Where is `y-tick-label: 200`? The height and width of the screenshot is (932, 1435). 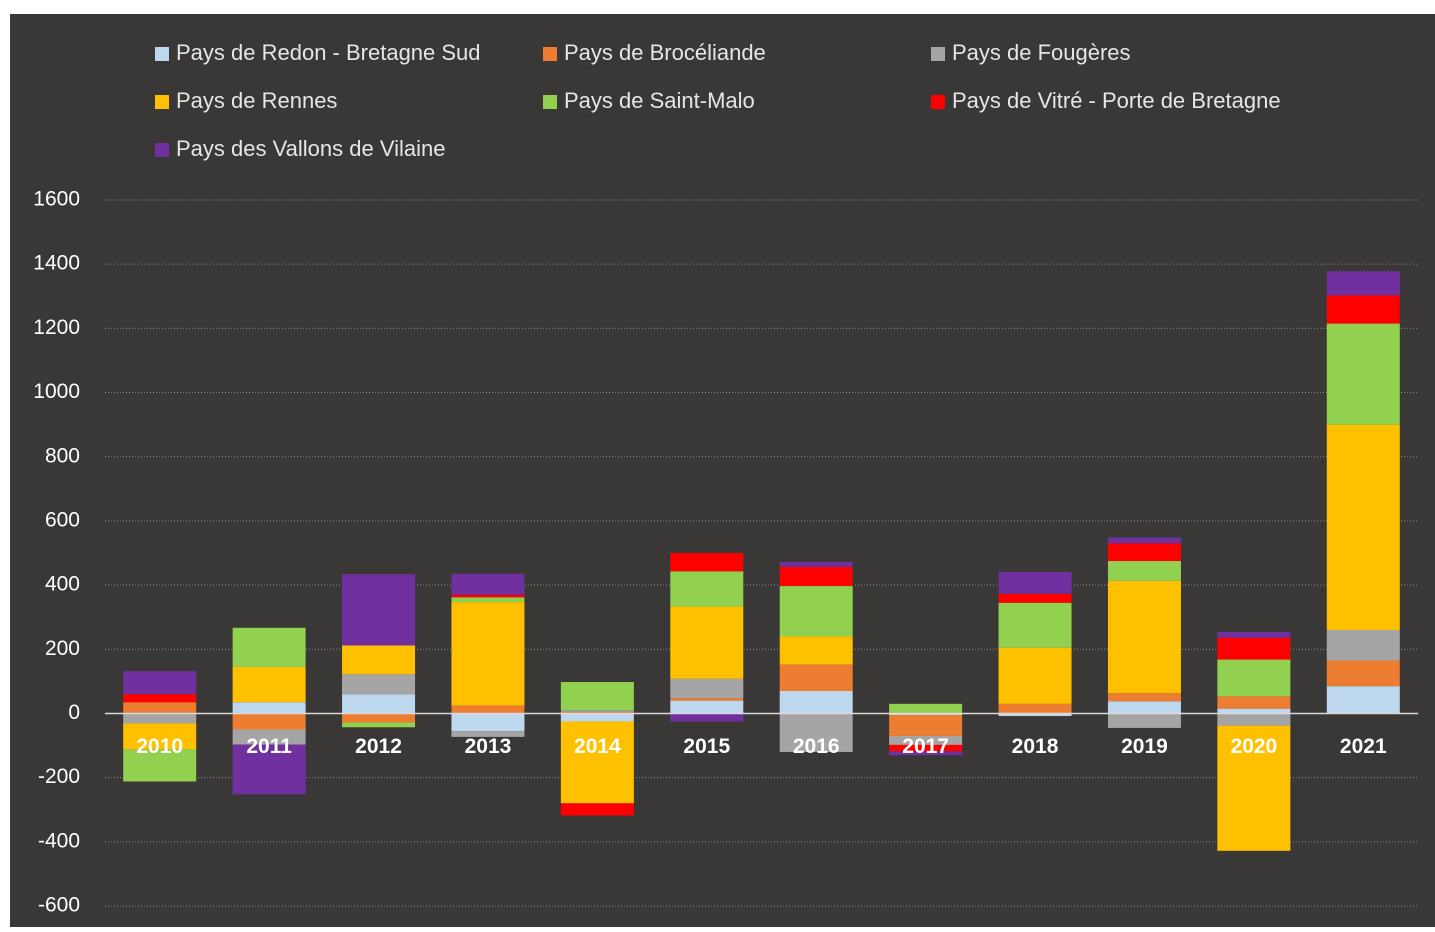
y-tick-label: 200 is located at coordinates (62, 648).